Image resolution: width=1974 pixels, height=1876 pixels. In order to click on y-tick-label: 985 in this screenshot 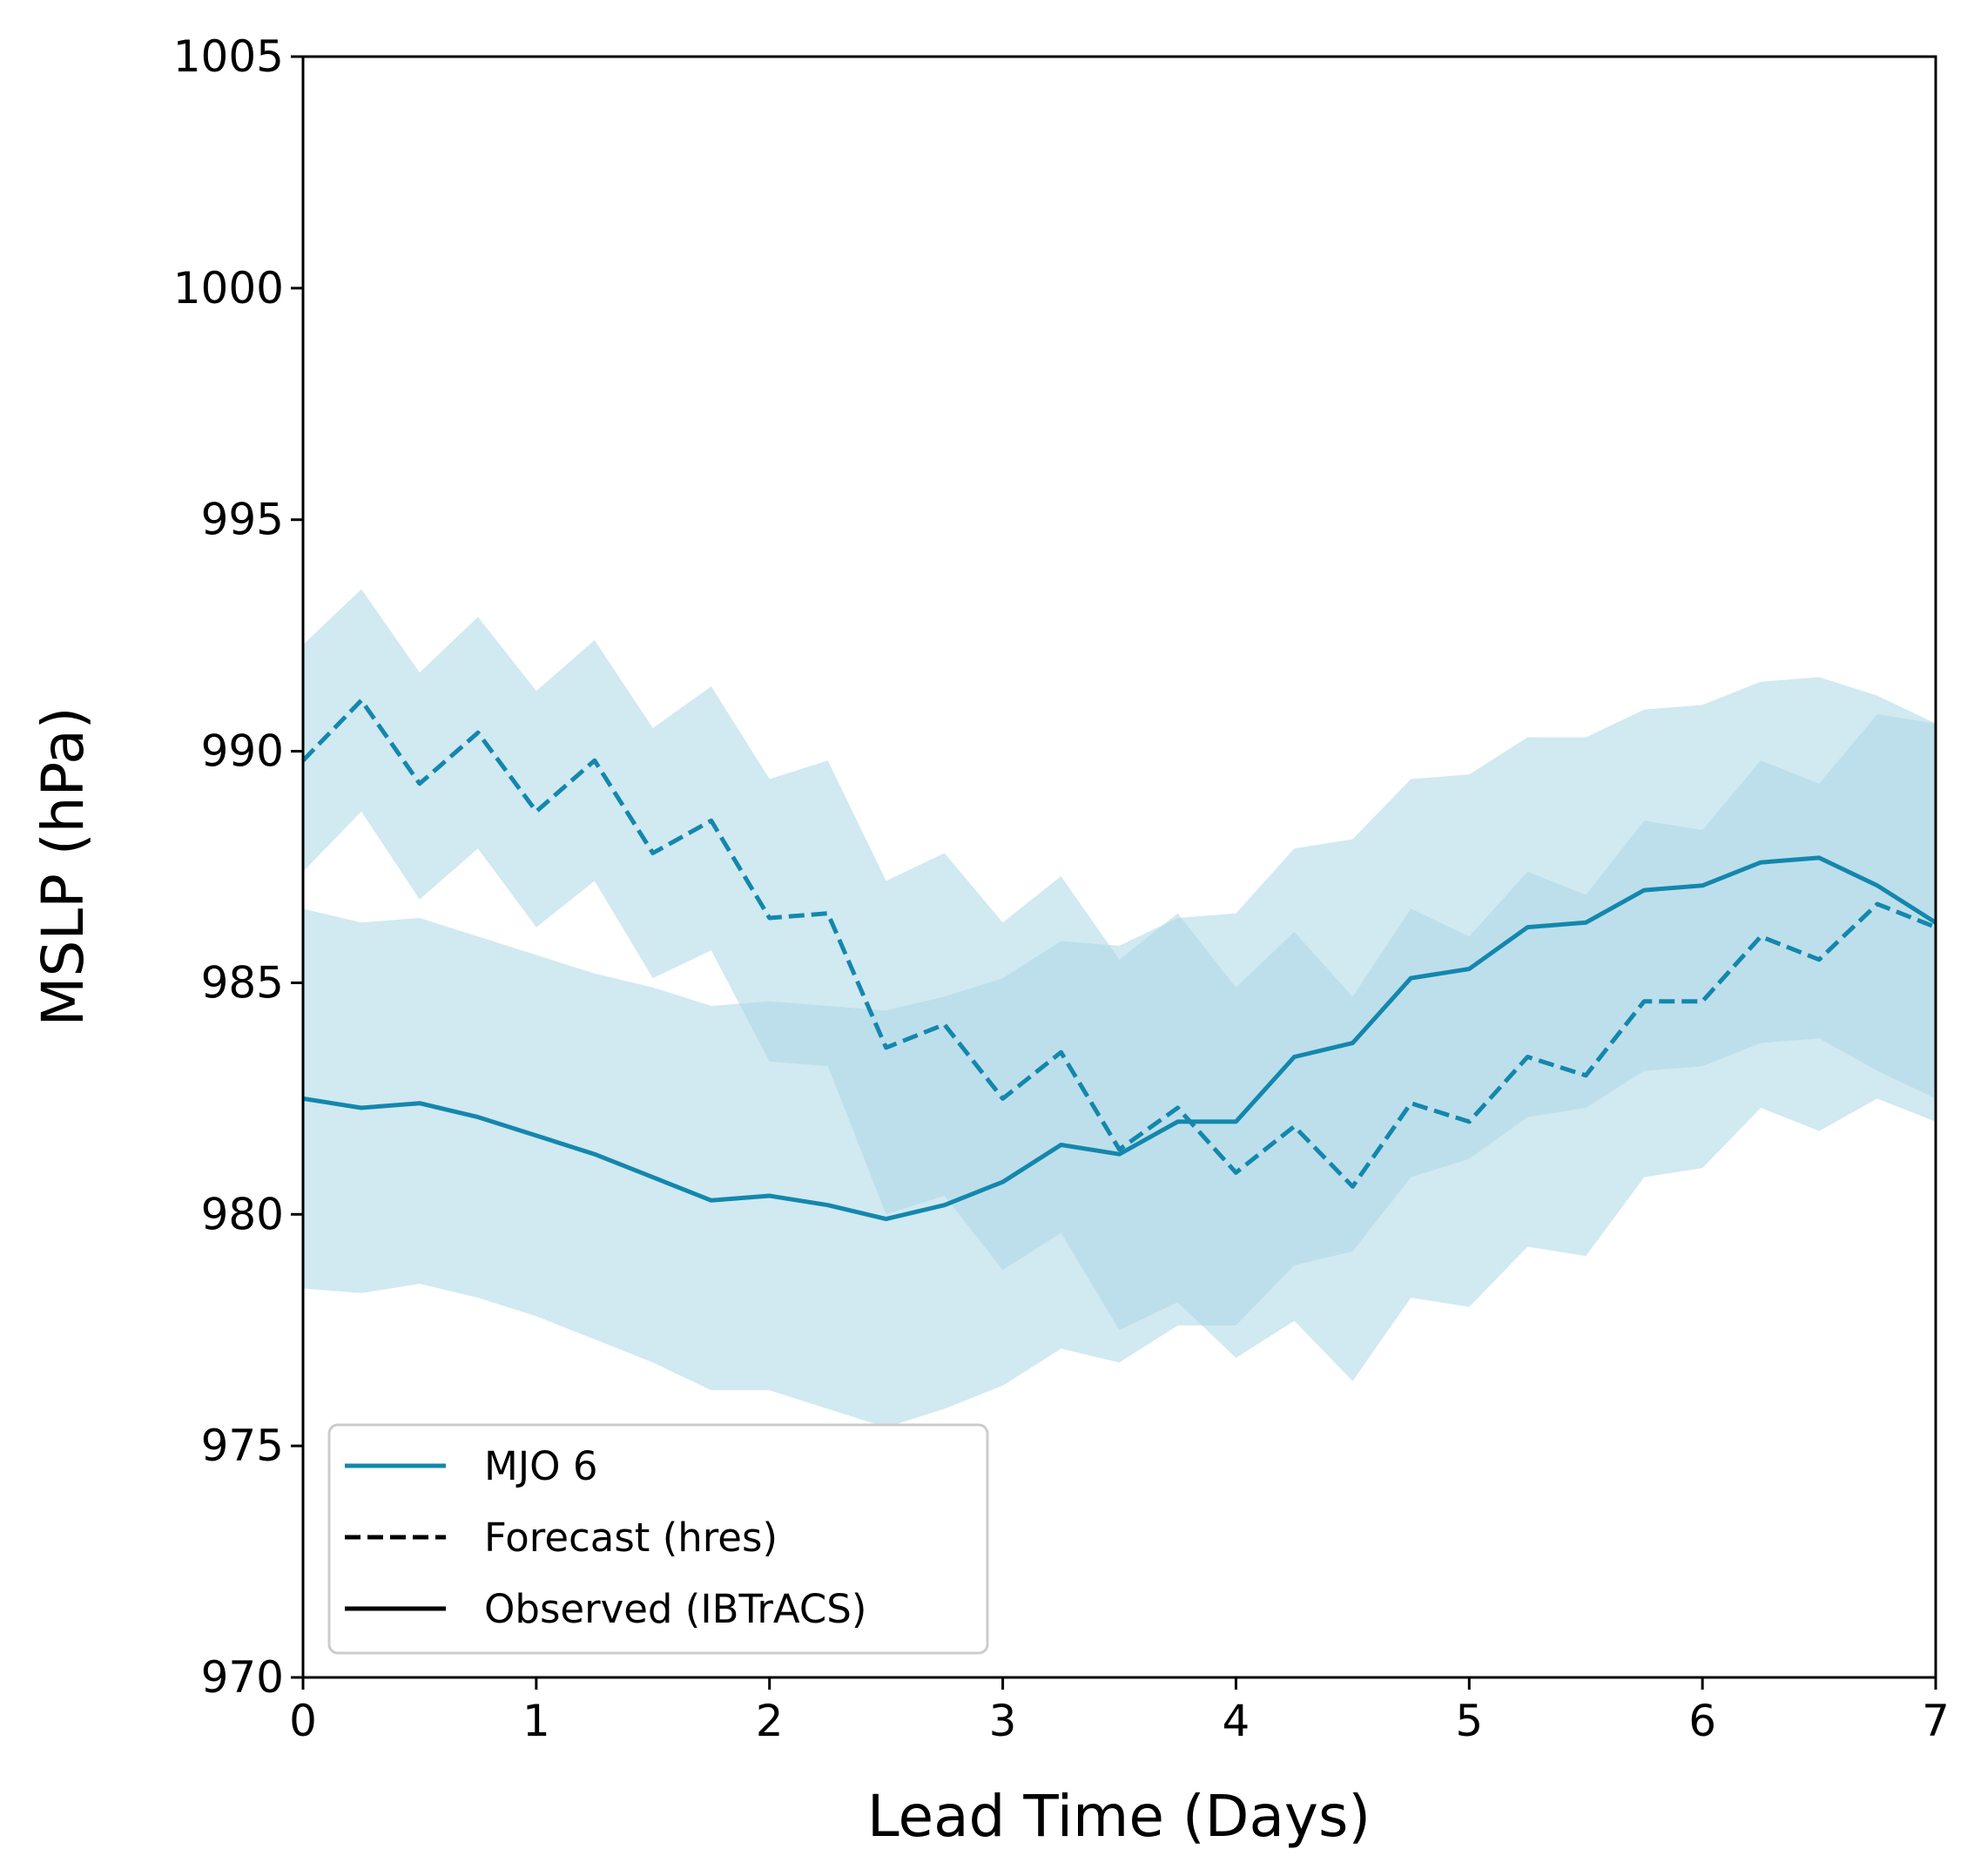, I will do `click(242, 982)`.